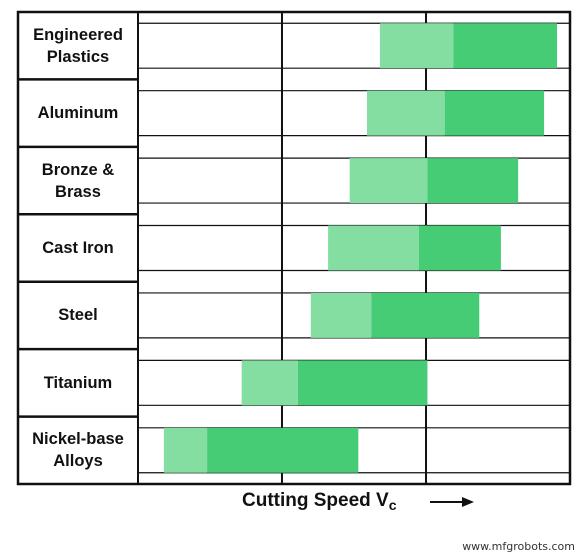  I want to click on watermark: www.mfgrobots.com, so click(518, 546).